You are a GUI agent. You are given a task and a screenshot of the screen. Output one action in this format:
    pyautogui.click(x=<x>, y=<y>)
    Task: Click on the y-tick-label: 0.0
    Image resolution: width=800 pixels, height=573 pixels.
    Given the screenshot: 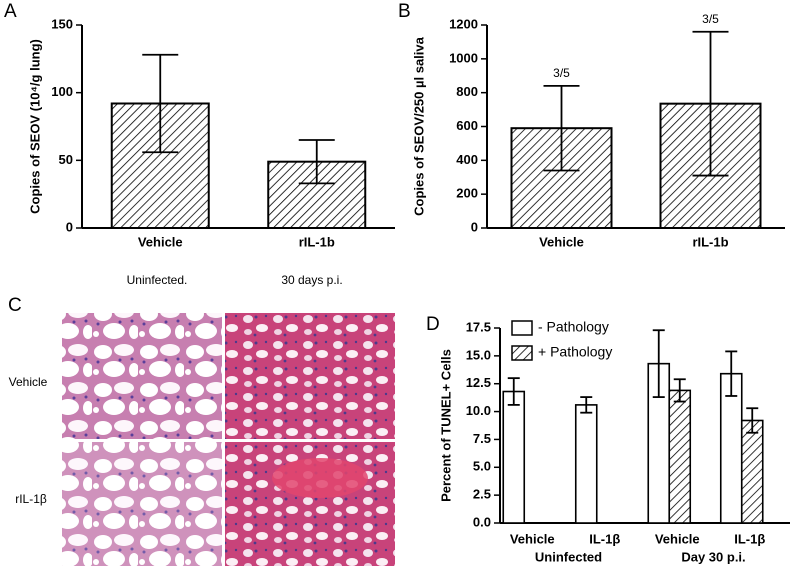 What is the action you would take?
    pyautogui.click(x=482, y=521)
    